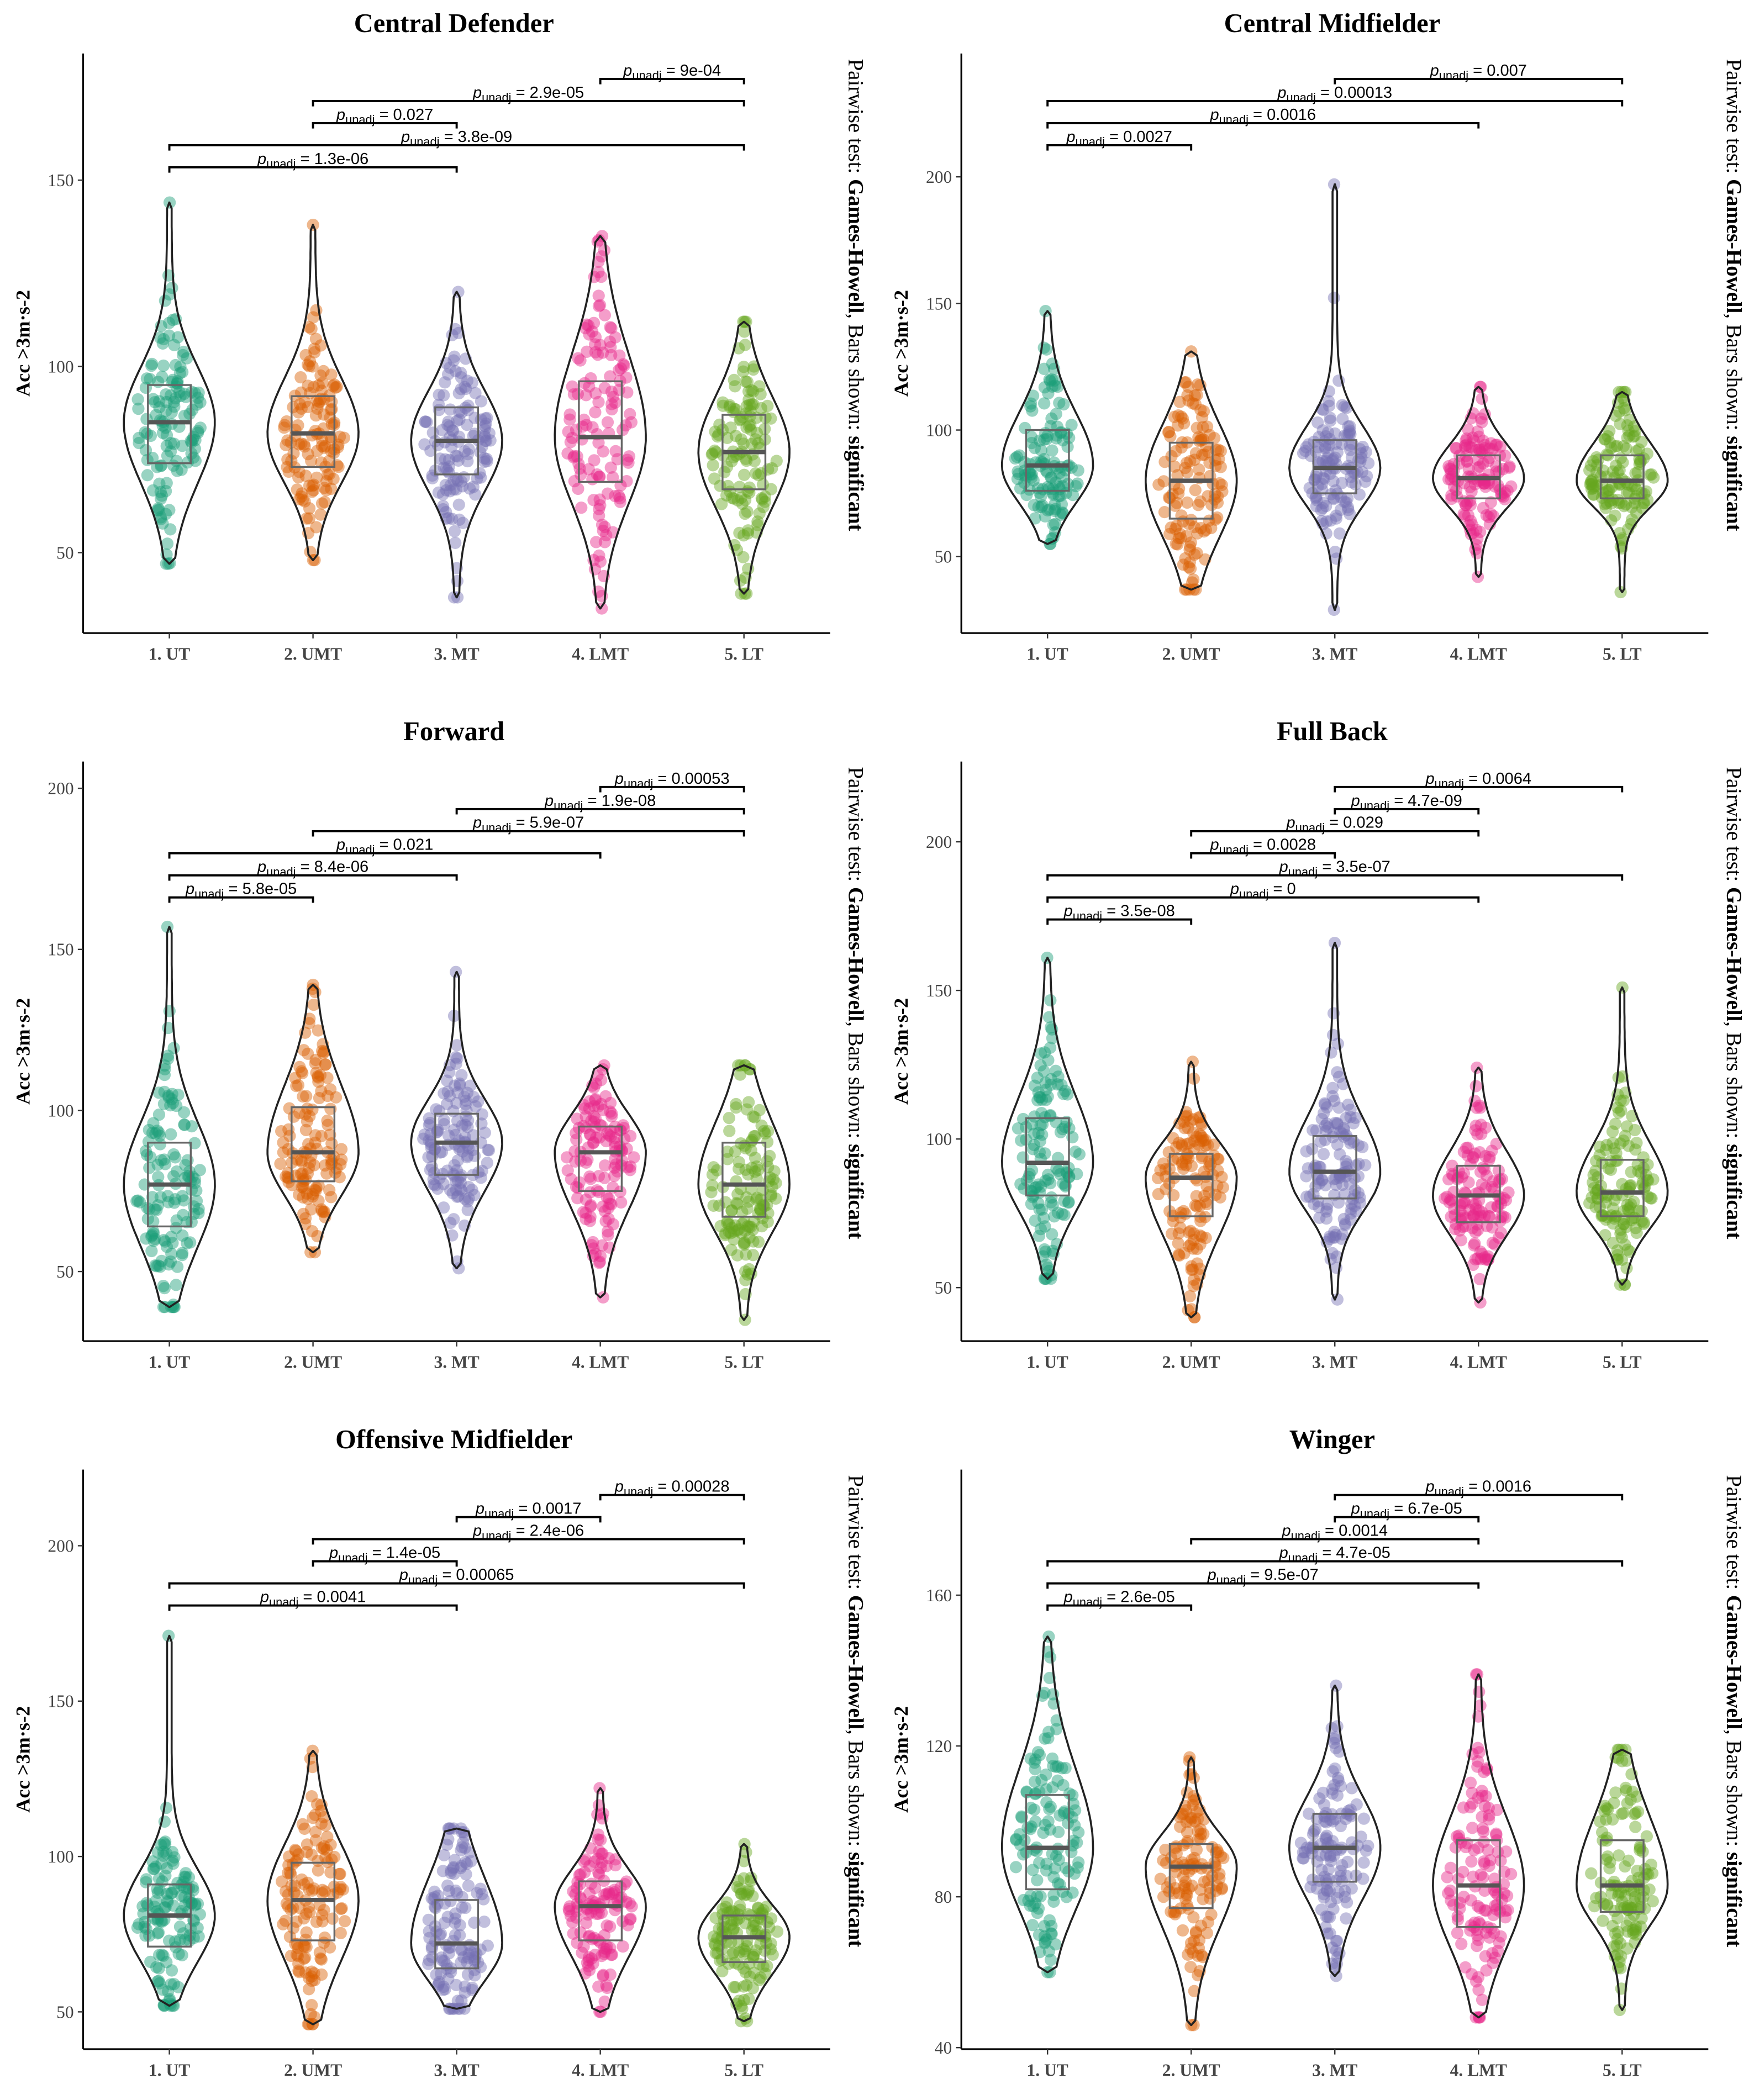  Describe the element at coordinates (169, 655) in the screenshot. I see `x-tick-label: 1. UT` at that location.